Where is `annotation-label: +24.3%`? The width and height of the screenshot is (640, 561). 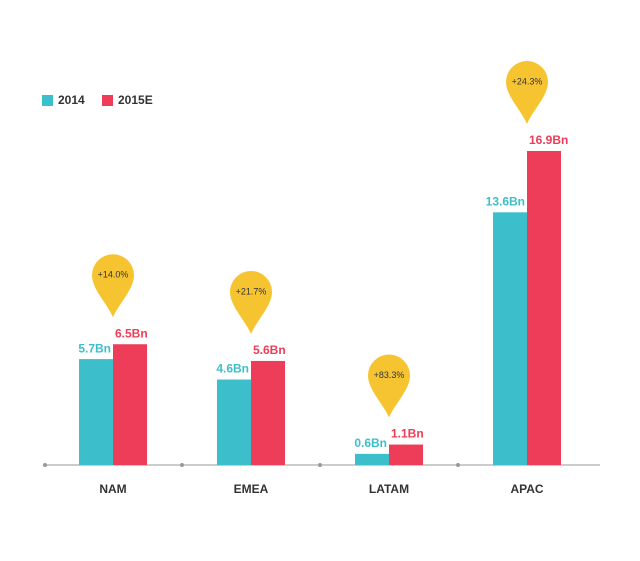 annotation-label: +24.3% is located at coordinates (527, 81).